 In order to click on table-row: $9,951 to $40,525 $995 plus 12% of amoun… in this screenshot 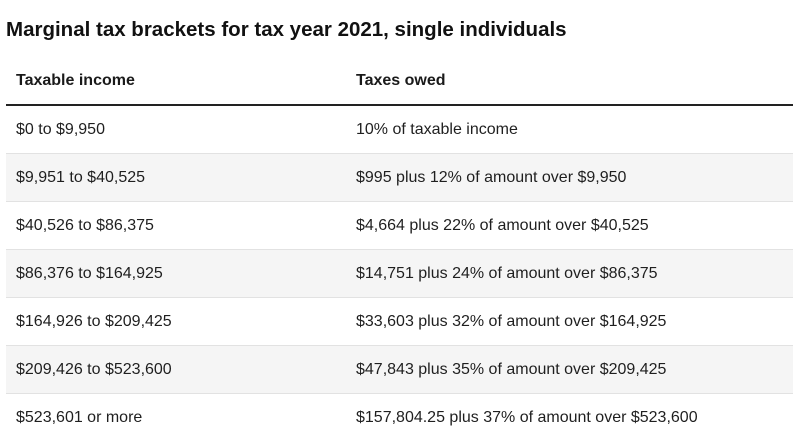, I will do `click(399, 178)`.